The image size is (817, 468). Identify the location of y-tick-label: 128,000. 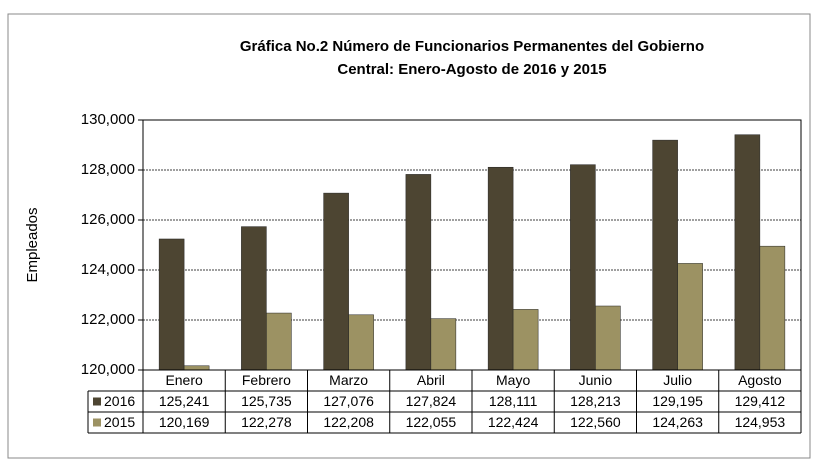
(108, 169).